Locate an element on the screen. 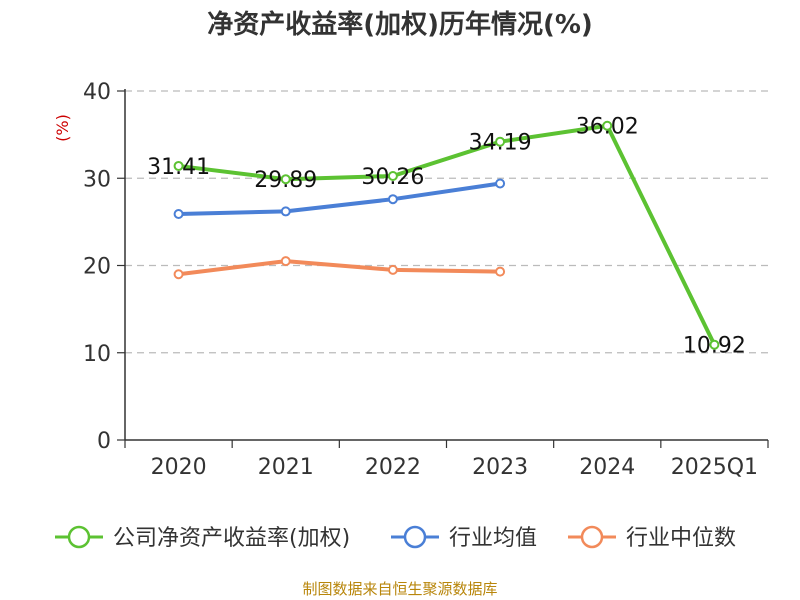 The width and height of the screenshot is (800, 600). y-tick-label: 40 is located at coordinates (97, 92).